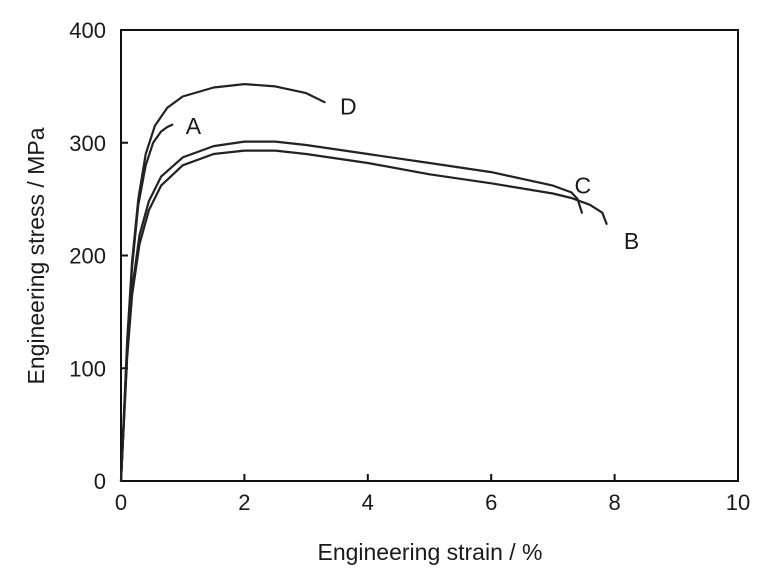 The height and width of the screenshot is (569, 768). I want to click on x-tick-label: 4, so click(368, 502).